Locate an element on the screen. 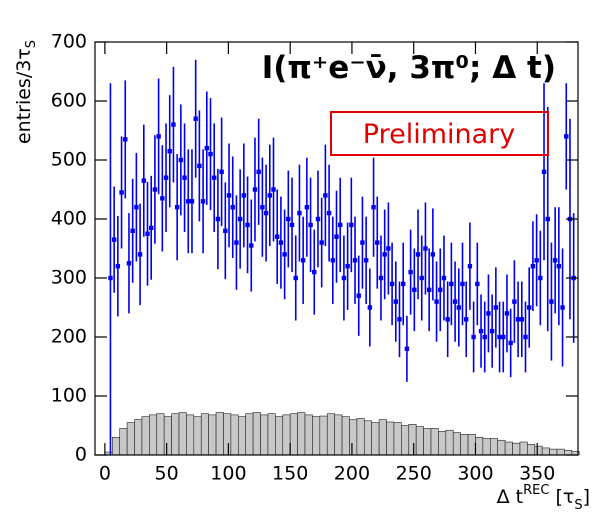  y-axis-label: entries/3τS is located at coordinates (26, 92).